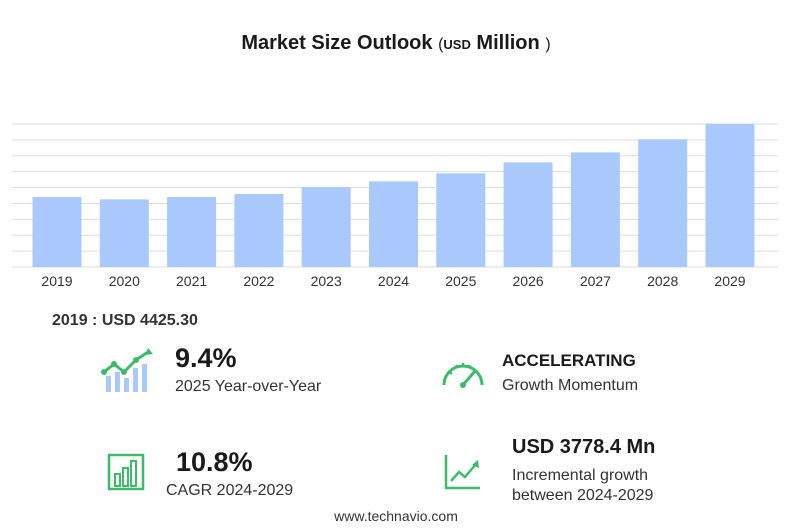  Describe the element at coordinates (191, 281) in the screenshot. I see `x-tick-label: 2021` at that location.